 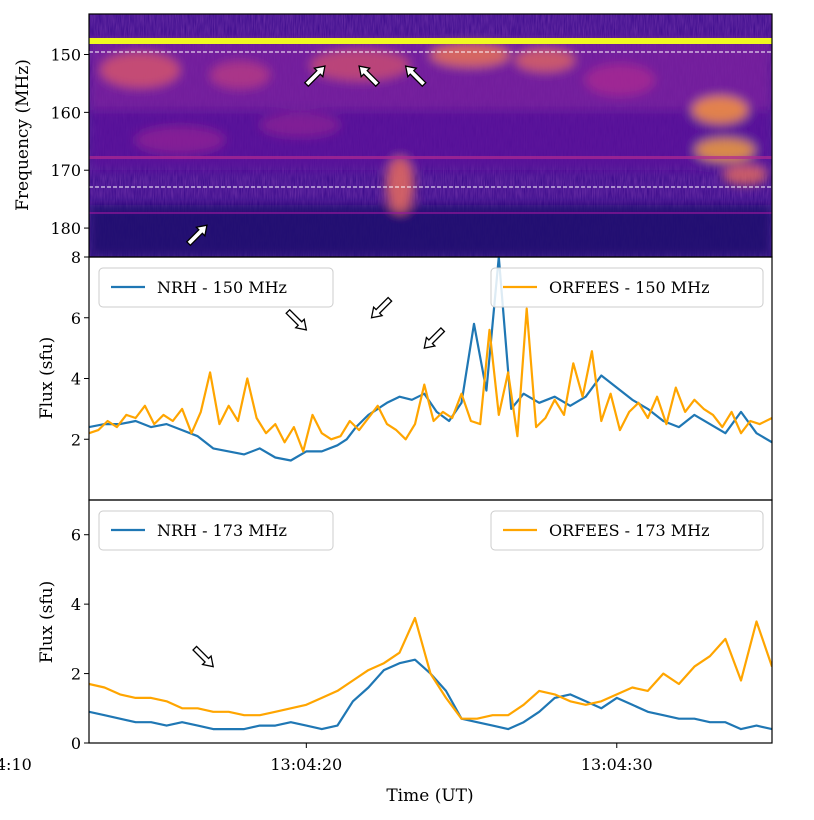 What do you see at coordinates (65, 170) in the screenshot?
I see `y-tick-label: 170` at bounding box center [65, 170].